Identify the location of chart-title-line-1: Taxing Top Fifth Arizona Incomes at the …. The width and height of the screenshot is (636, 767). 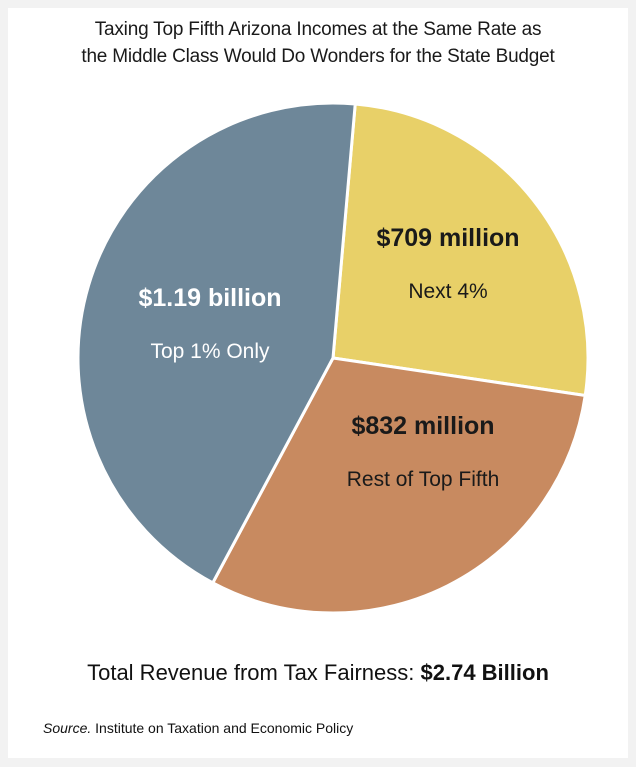
(318, 29).